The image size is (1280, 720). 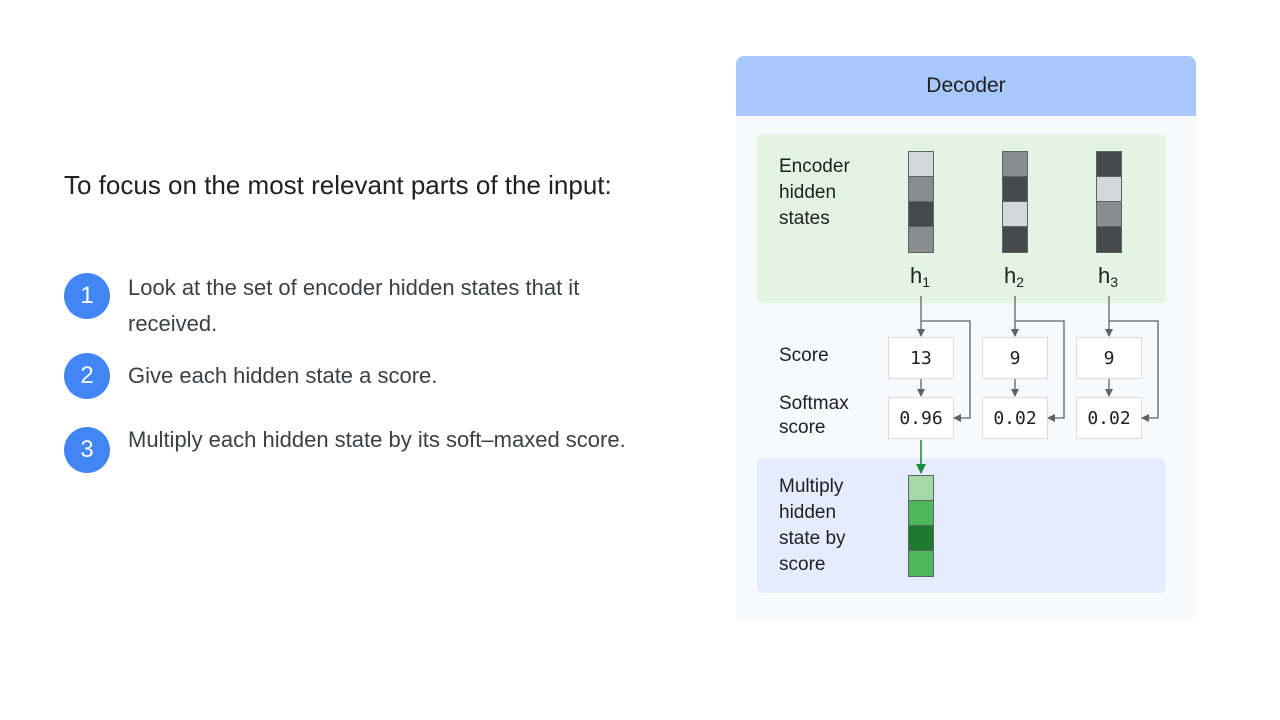 I want to click on arrow-h1-bypass, so click(x=946, y=371).